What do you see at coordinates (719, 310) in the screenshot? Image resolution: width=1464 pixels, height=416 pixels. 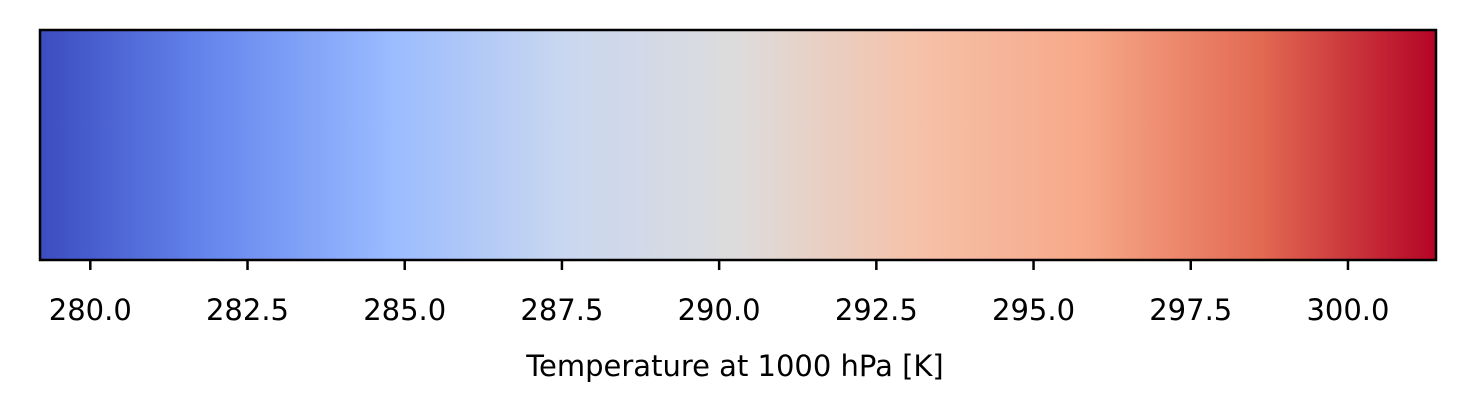 I see `tick-label: 290.0` at bounding box center [719, 310].